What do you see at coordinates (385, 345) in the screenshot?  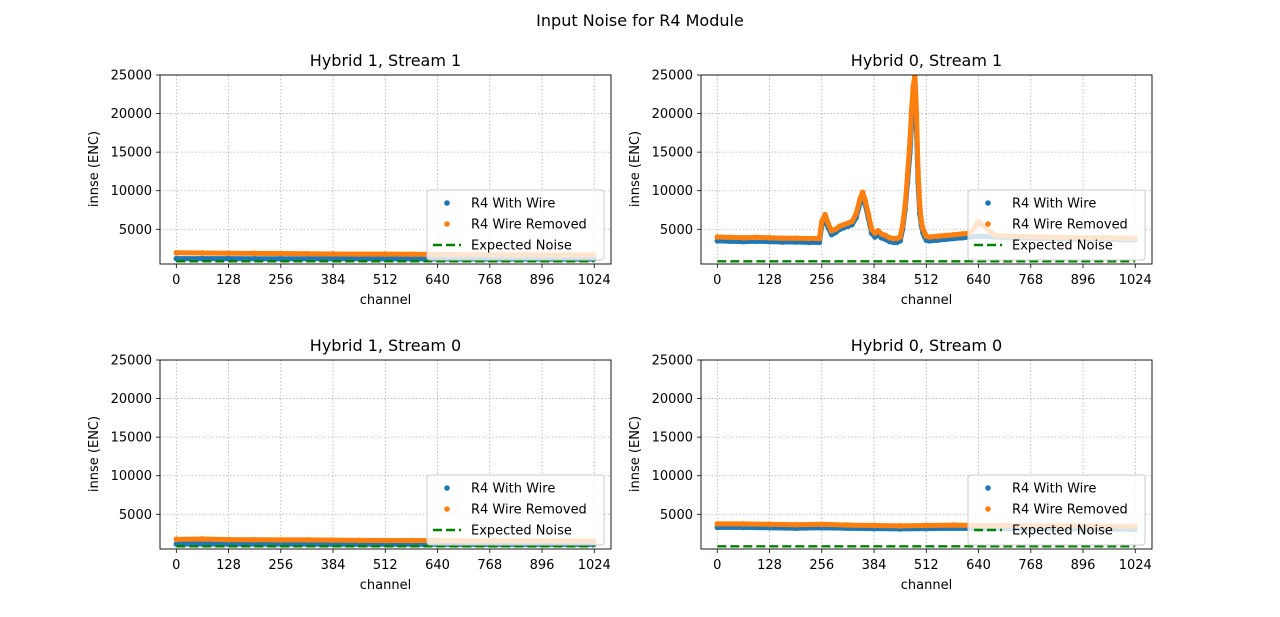 I see `subplot-title: Hybrid 1, Stream 0` at bounding box center [385, 345].